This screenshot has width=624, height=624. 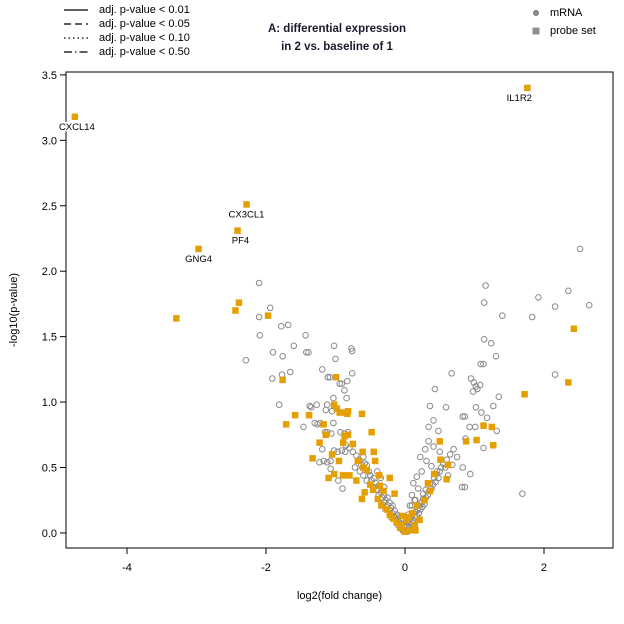 What do you see at coordinates (573, 31) in the screenshot?
I see `series-legend-label: probe set` at bounding box center [573, 31].